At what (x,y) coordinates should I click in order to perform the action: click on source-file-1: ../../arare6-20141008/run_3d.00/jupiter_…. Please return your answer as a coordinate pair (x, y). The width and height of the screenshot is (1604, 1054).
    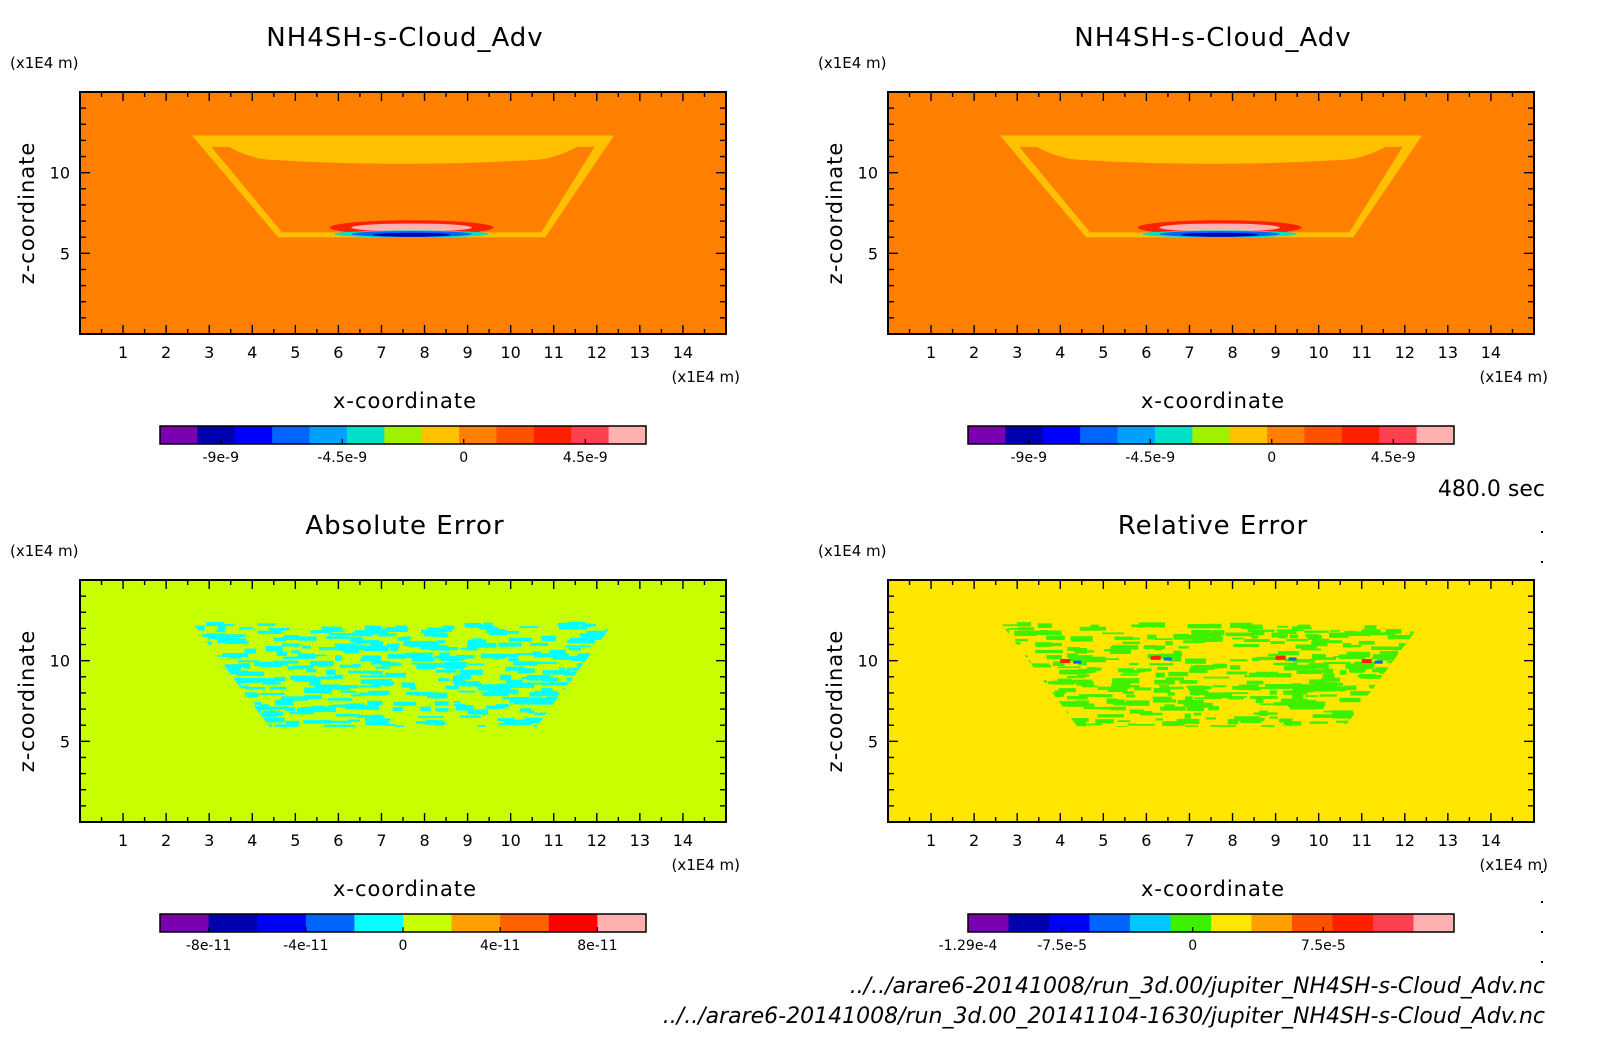
    Looking at the image, I should click on (1197, 986).